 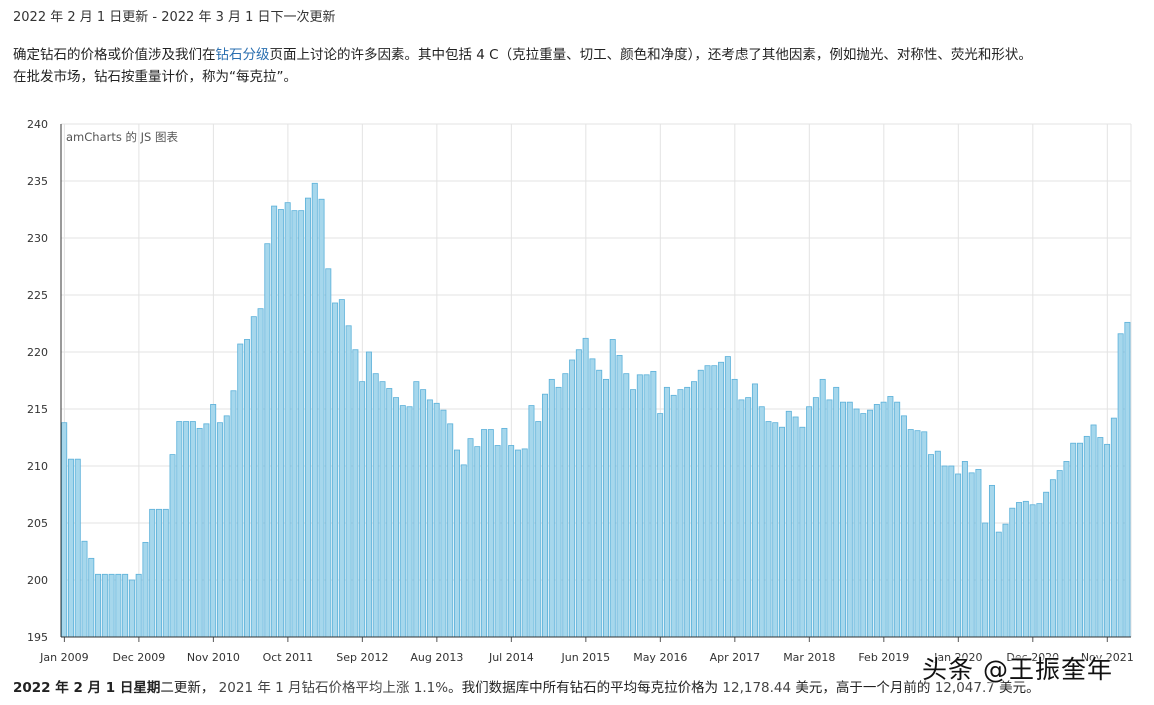 What do you see at coordinates (37, 580) in the screenshot?
I see `y-tick-label: 200` at bounding box center [37, 580].